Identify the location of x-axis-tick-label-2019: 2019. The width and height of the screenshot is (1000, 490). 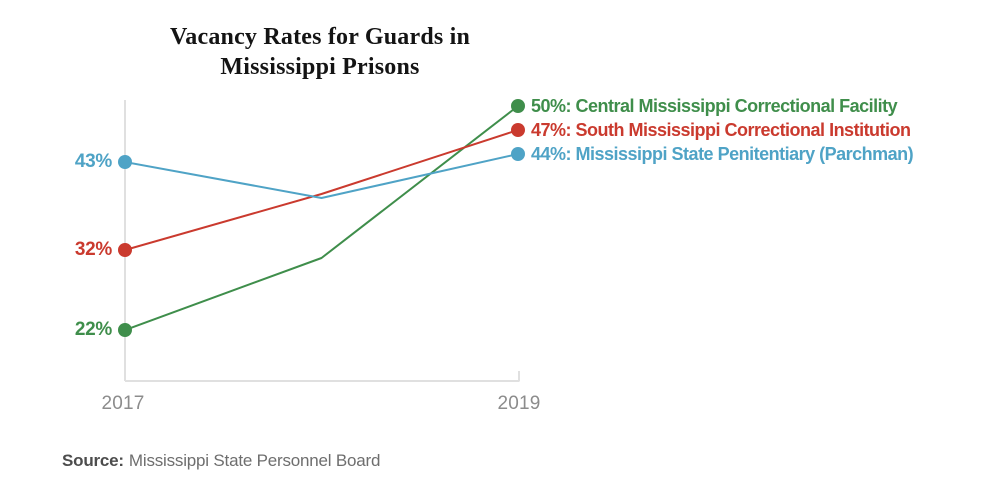
(519, 403).